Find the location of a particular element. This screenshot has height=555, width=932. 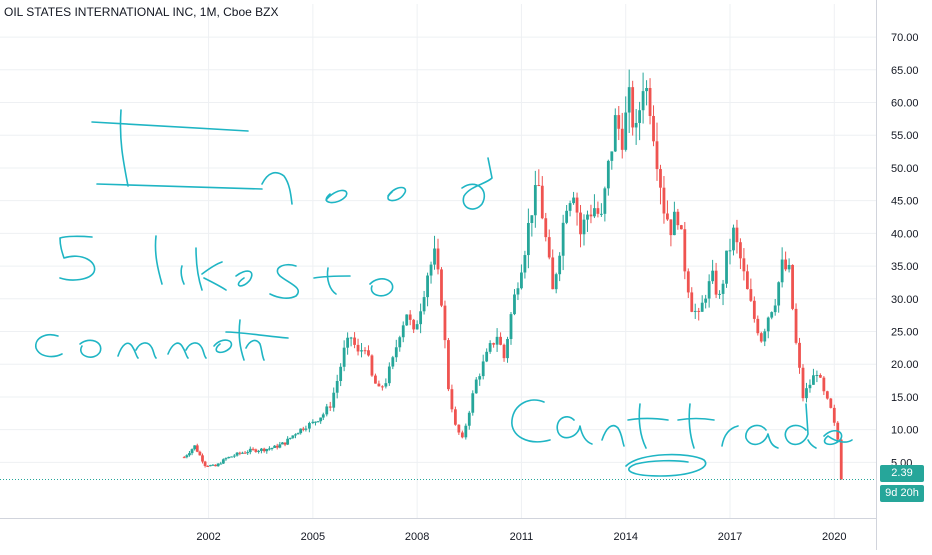

y-tick-label: 40.00 is located at coordinates (905, 234).